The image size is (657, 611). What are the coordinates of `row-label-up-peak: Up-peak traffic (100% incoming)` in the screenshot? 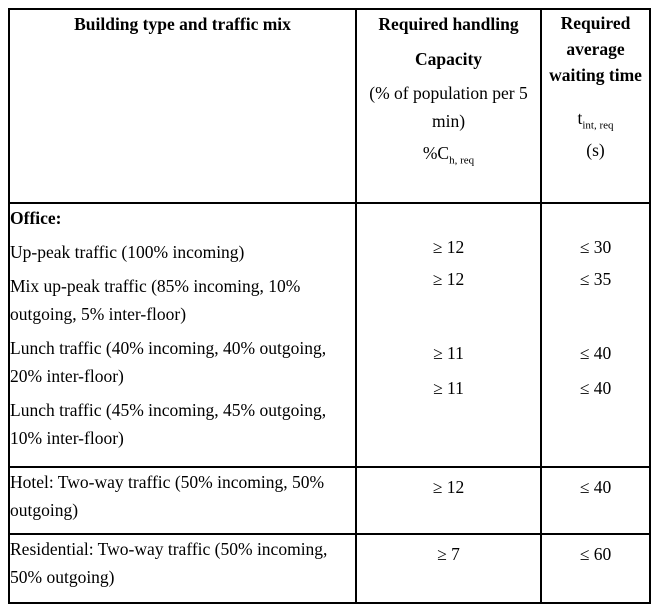 It's located at (127, 252).